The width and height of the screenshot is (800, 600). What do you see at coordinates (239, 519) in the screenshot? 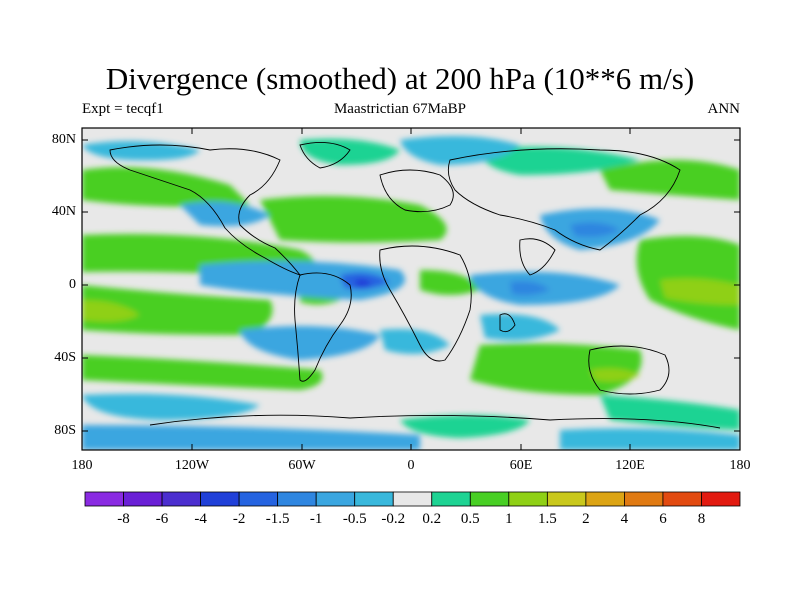
I see `colorbar-label: -2` at bounding box center [239, 519].